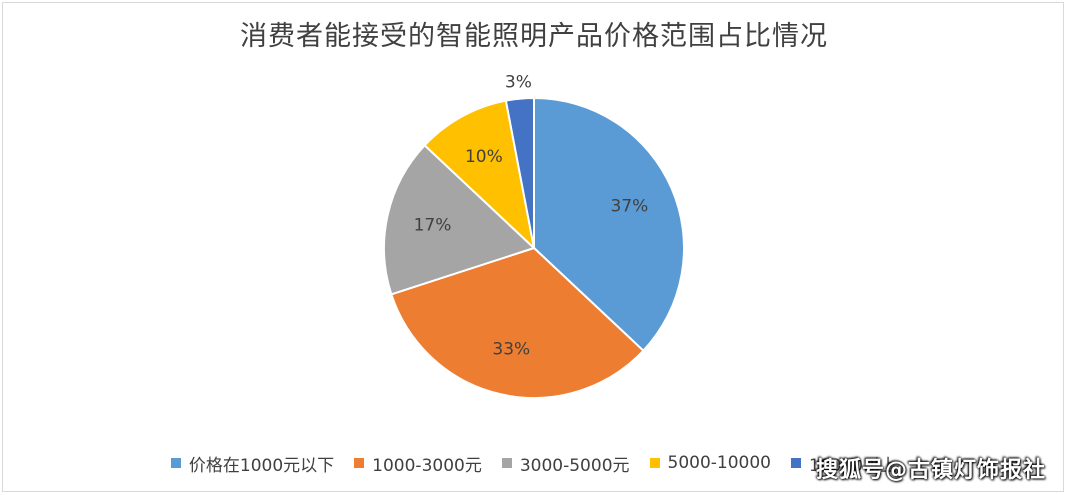  Describe the element at coordinates (518, 83) in the screenshot. I see `data-label-5: 3%` at that location.